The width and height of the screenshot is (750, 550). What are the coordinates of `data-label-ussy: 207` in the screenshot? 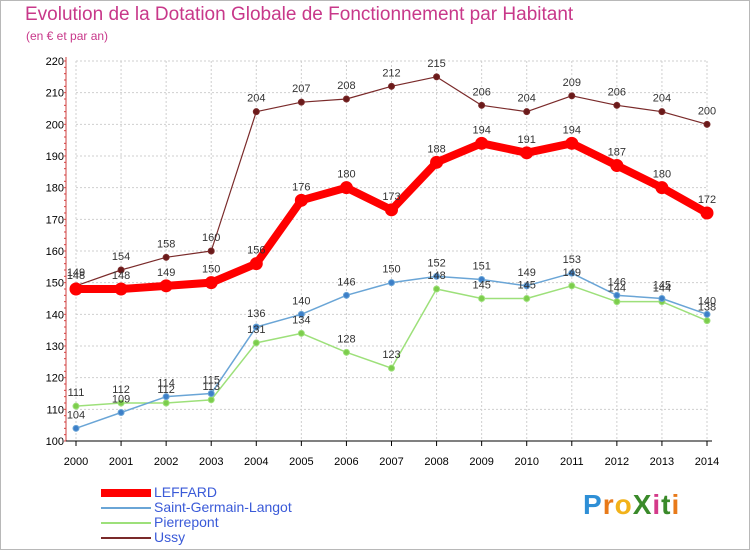 It's located at (301, 89).